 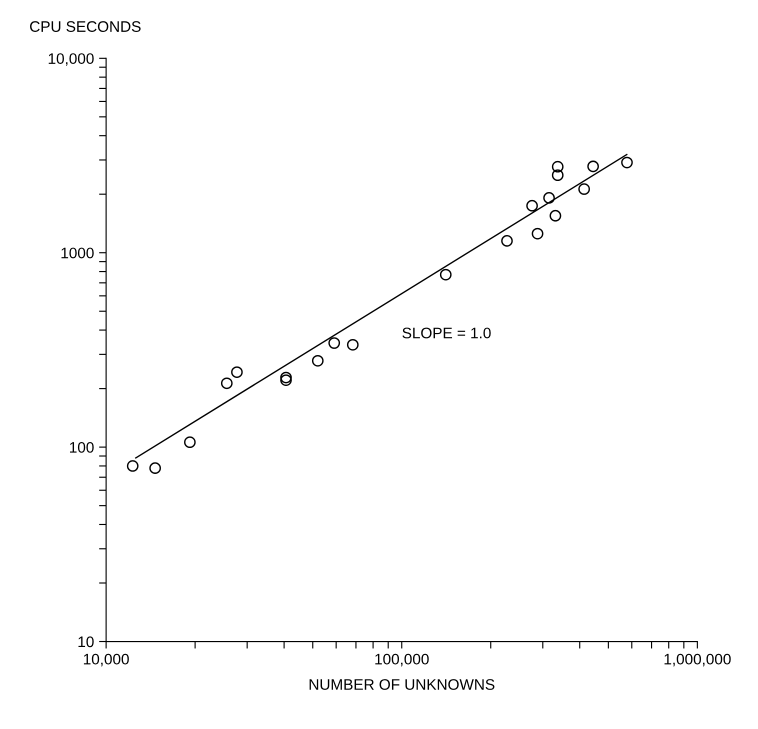 What do you see at coordinates (697, 660) in the screenshot?
I see `x-tick-label: 1,000,000` at bounding box center [697, 660].